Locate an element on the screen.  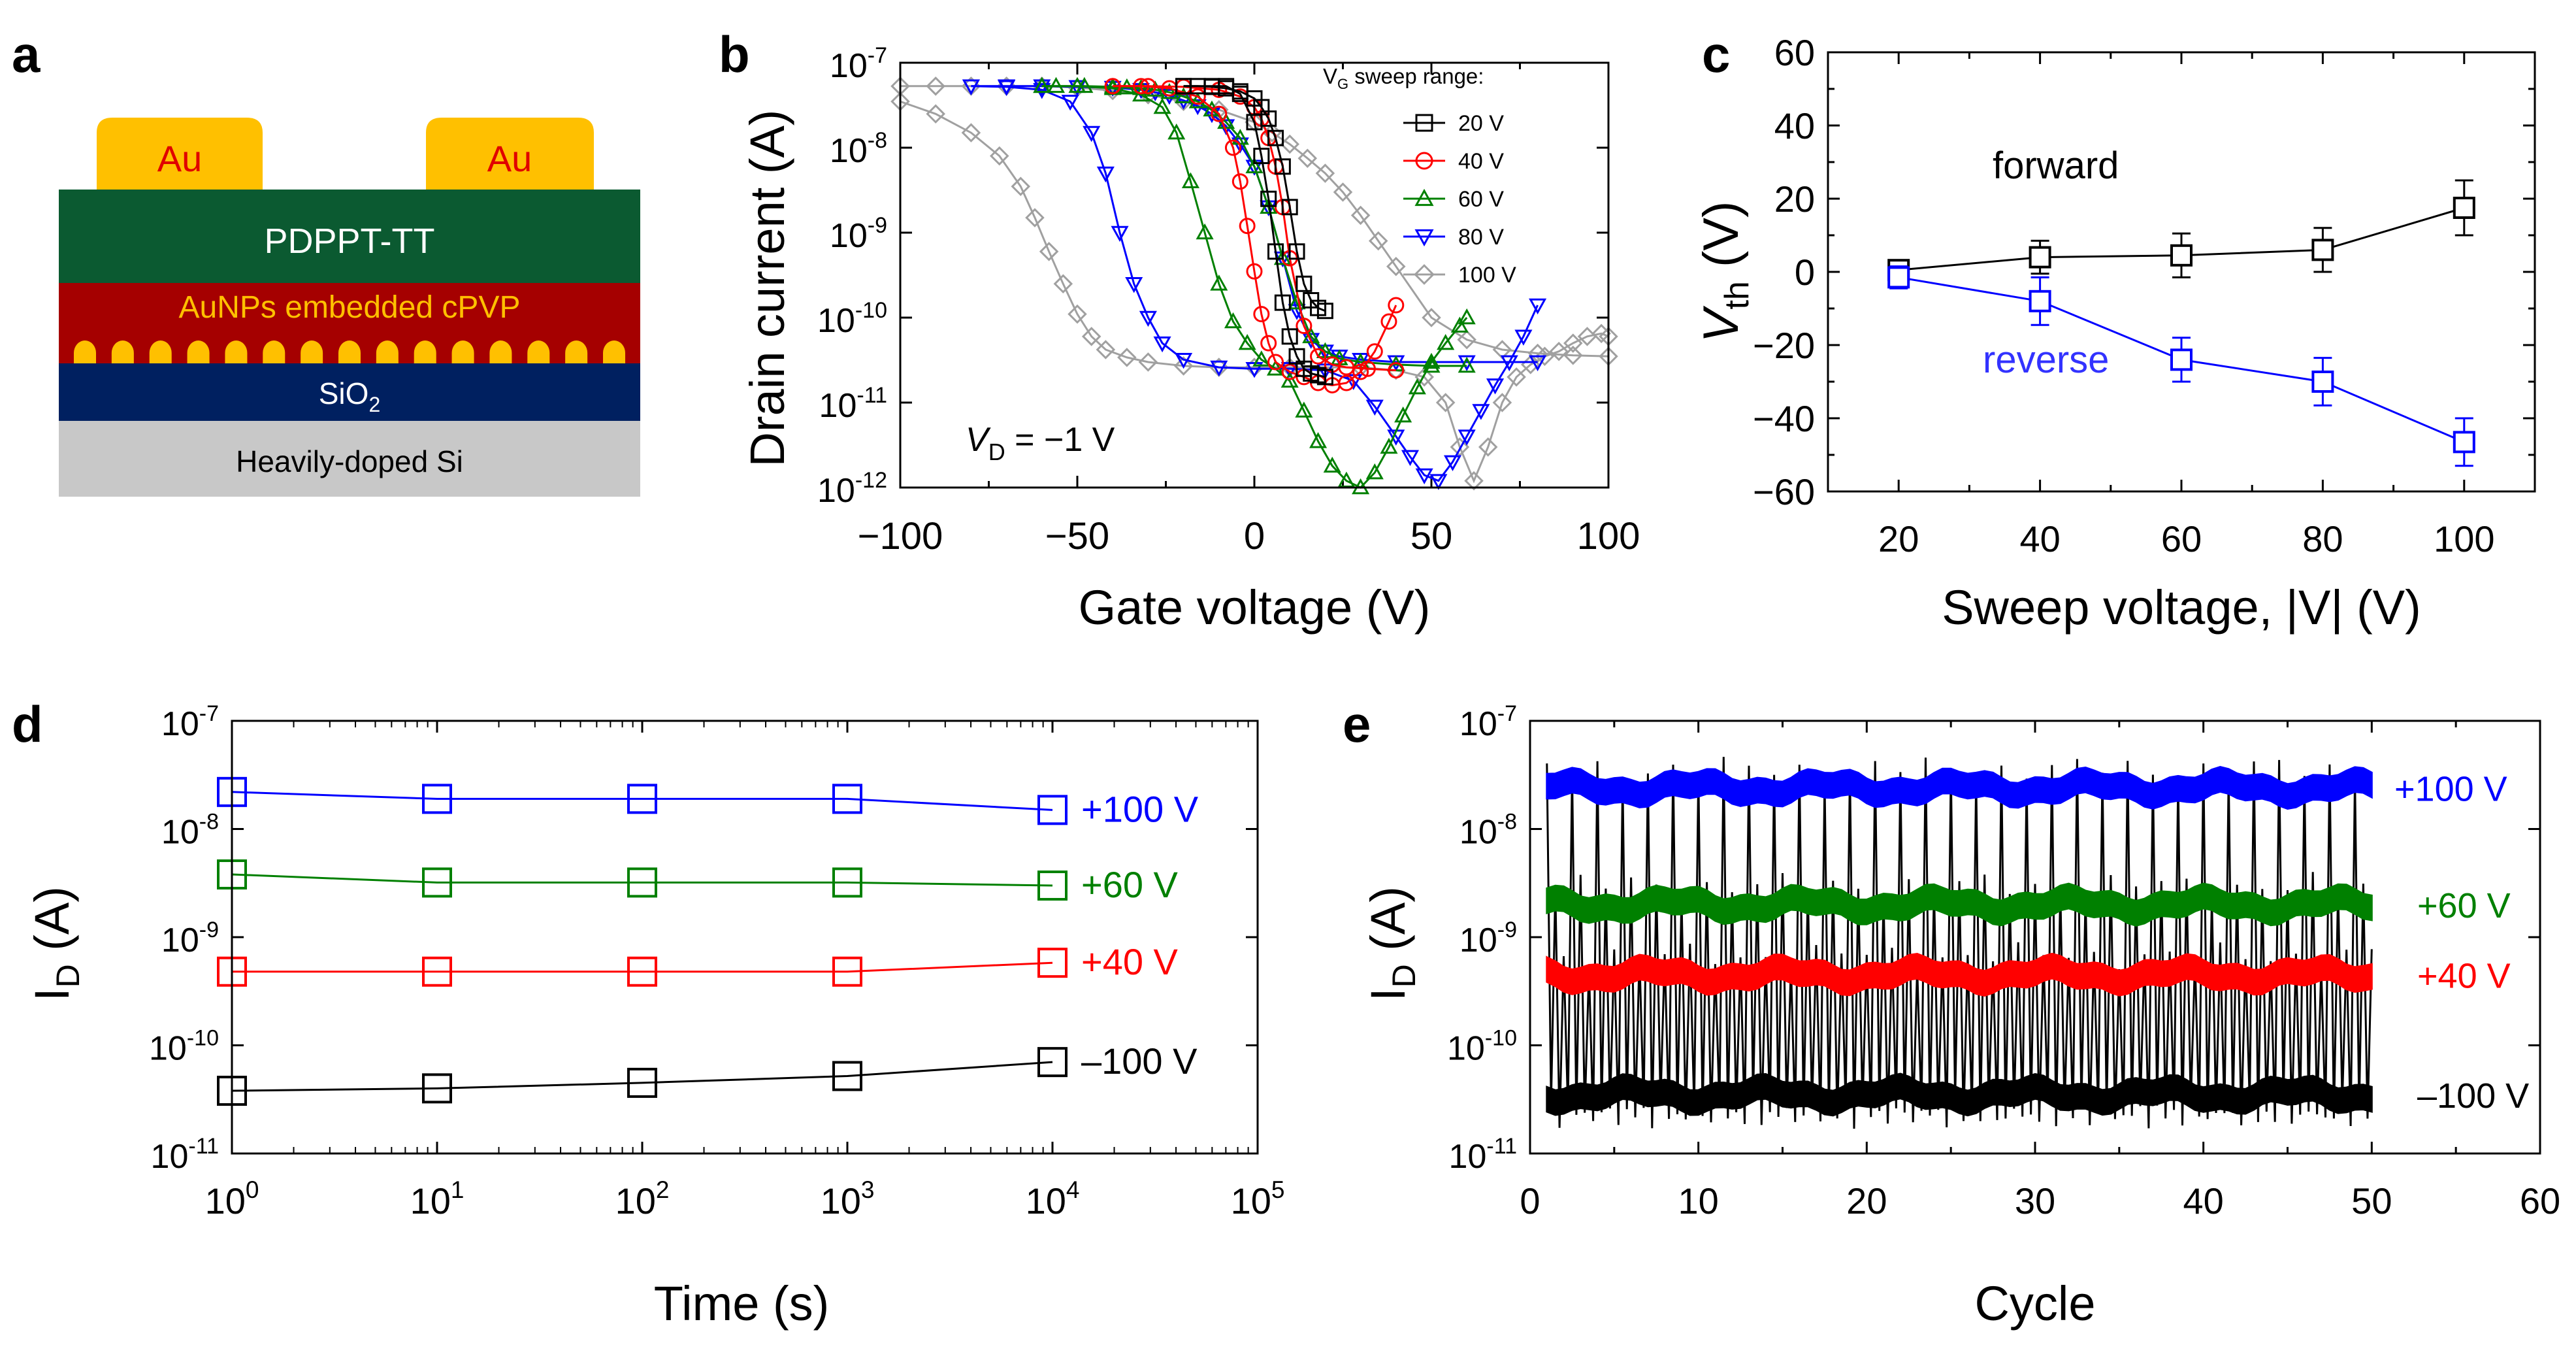
b-y-tick-label: 10-10 is located at coordinates (852, 319).